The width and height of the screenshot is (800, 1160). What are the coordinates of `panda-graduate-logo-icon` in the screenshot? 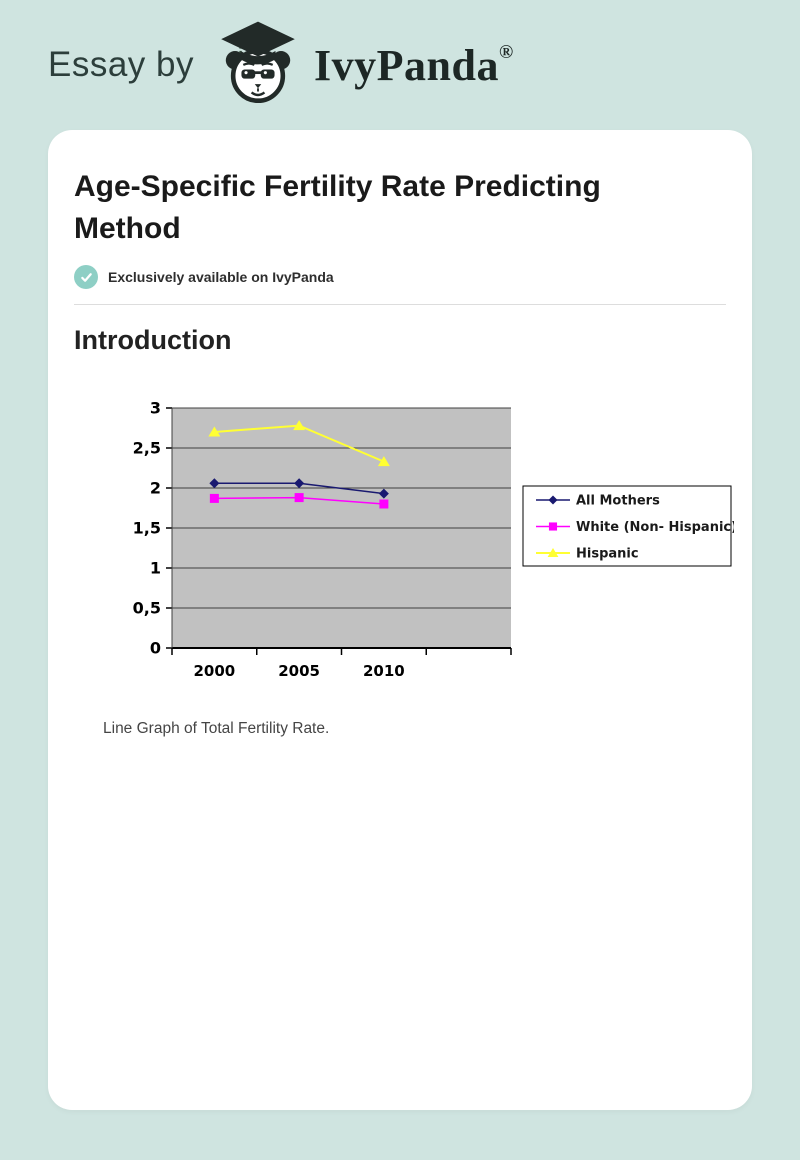 It's located at (258, 62).